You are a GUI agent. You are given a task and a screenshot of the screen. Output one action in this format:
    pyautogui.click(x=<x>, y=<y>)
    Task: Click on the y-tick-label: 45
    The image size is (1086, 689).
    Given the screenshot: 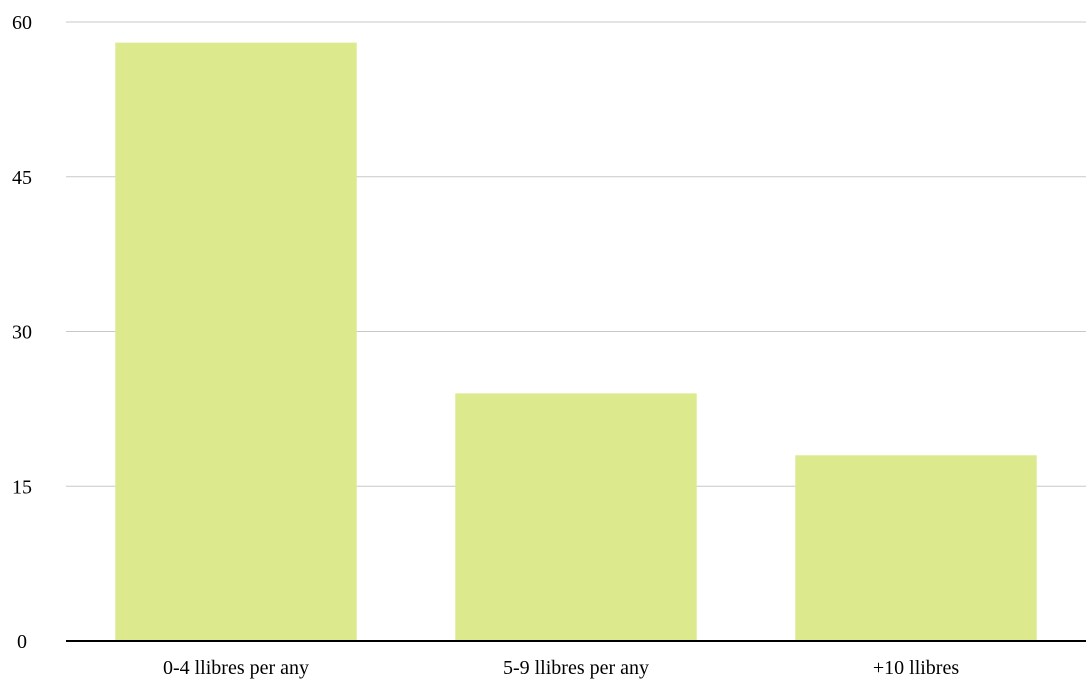 What is the action you would take?
    pyautogui.click(x=22, y=178)
    